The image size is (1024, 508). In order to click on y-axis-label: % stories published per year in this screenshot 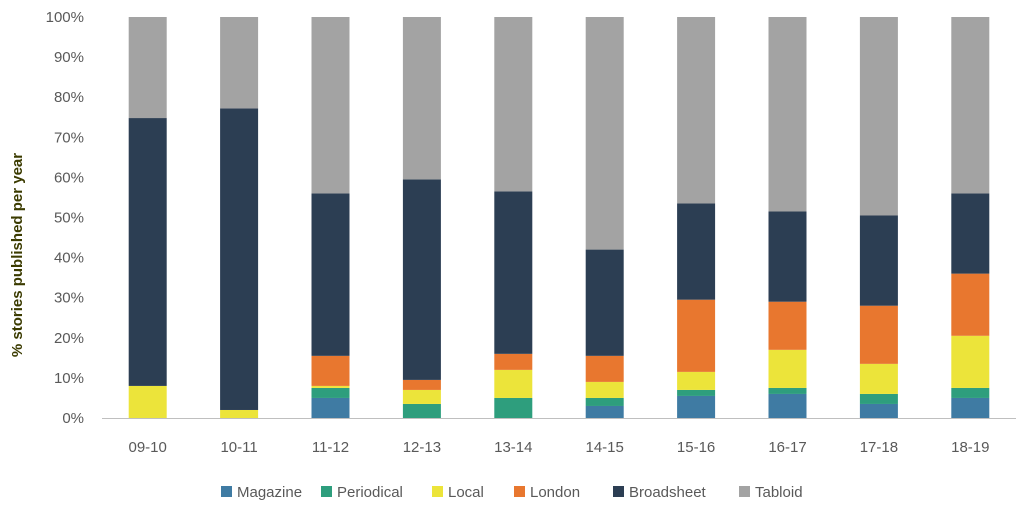, I will do `click(17, 255)`.